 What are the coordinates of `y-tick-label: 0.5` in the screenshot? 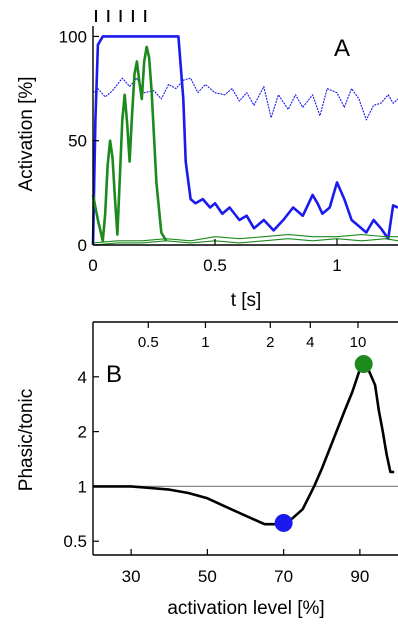 It's located at (75, 541).